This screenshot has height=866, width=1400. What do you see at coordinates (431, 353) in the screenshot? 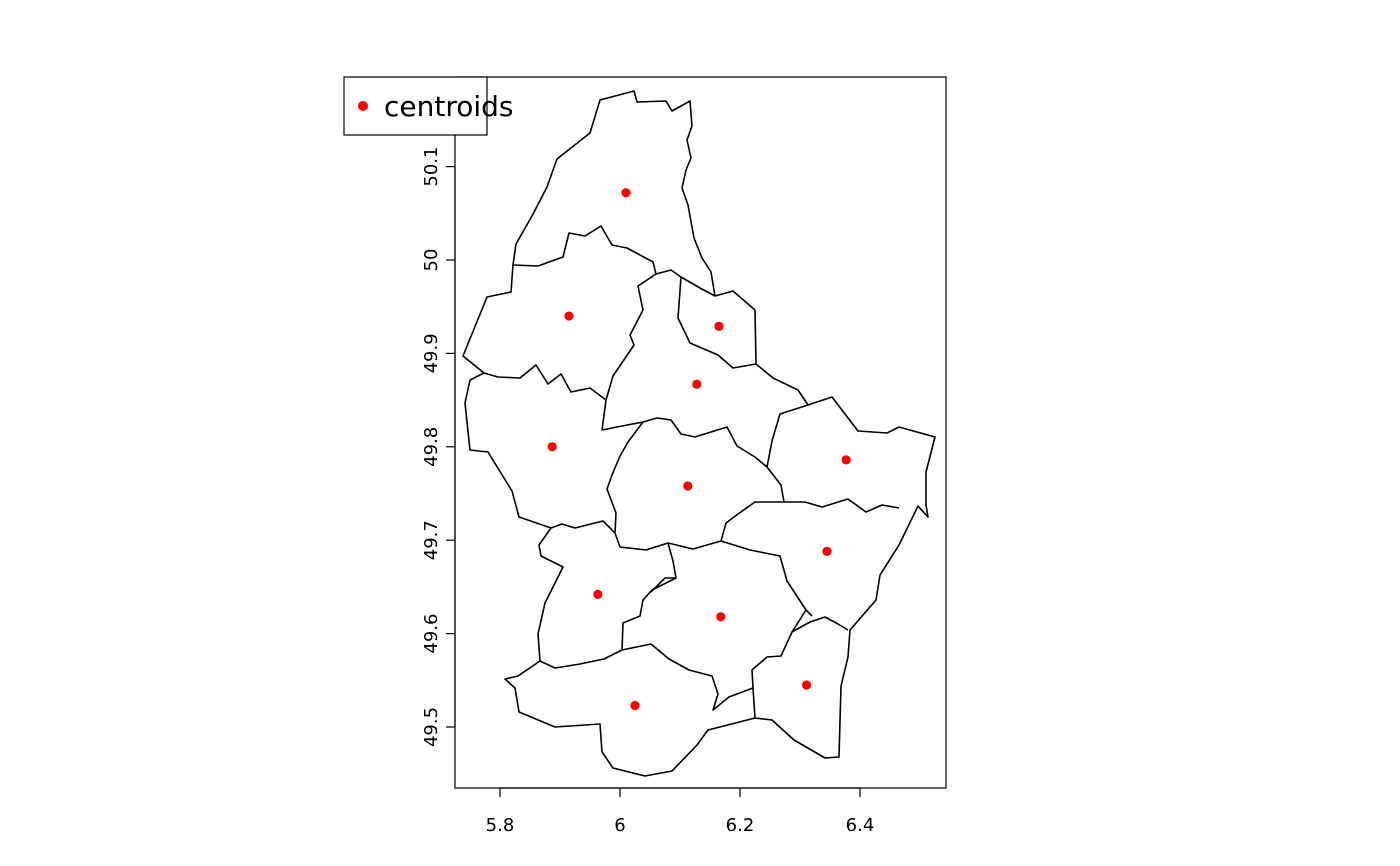
I see `y-tick-label: 49.9` at bounding box center [431, 353].